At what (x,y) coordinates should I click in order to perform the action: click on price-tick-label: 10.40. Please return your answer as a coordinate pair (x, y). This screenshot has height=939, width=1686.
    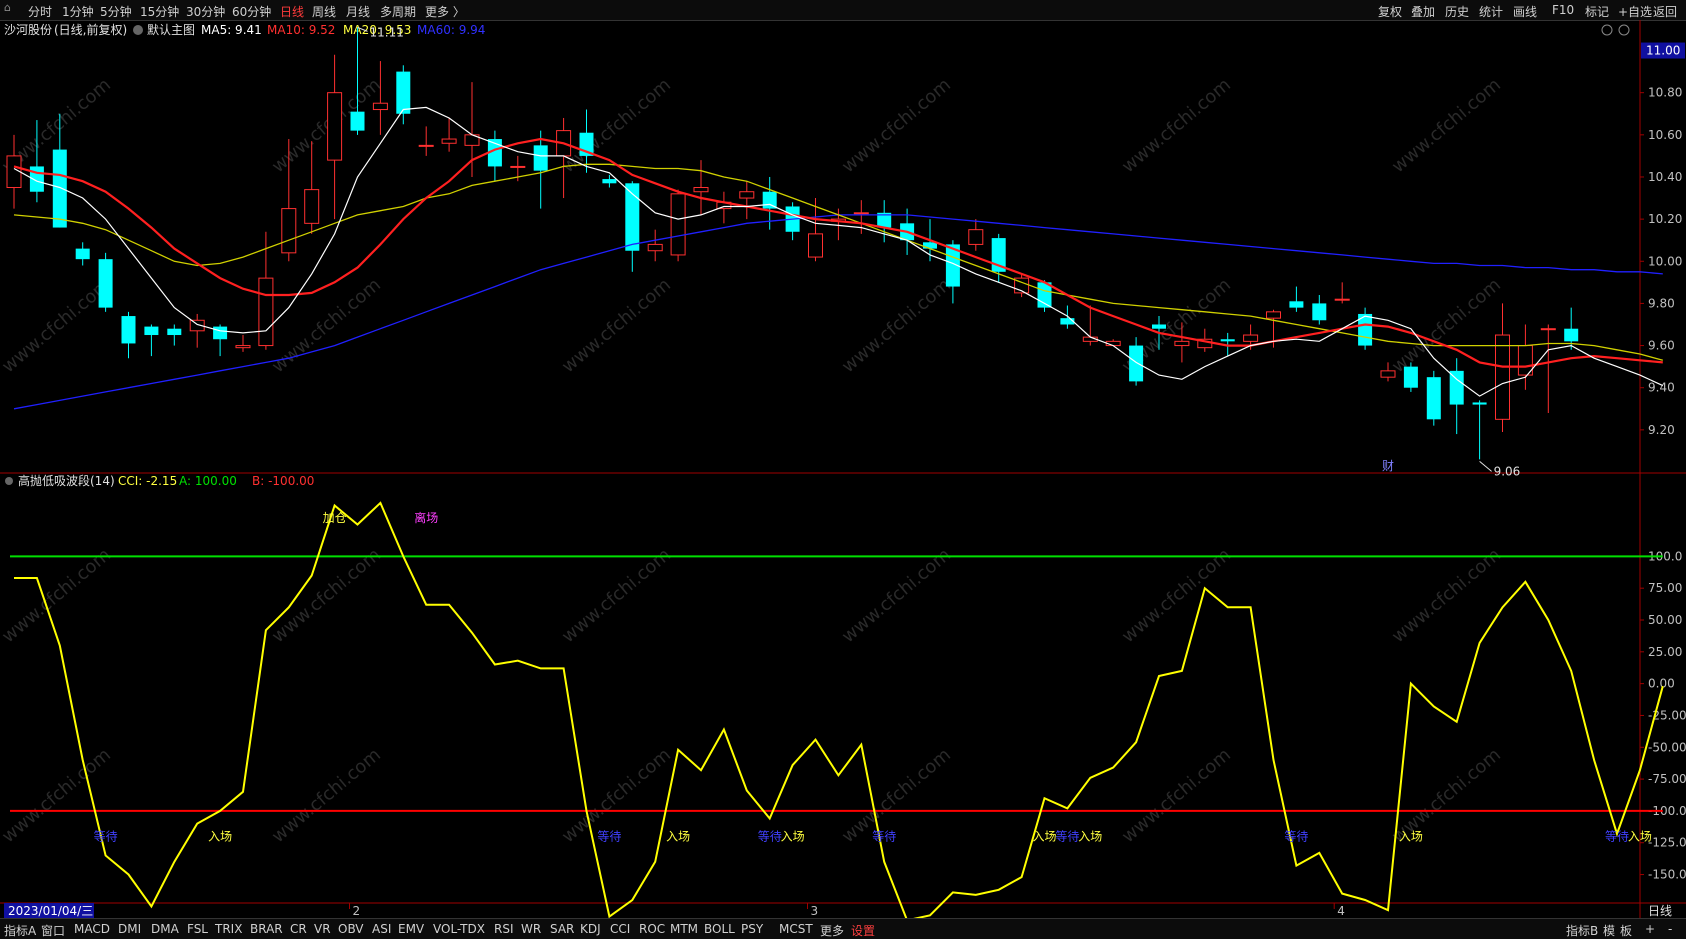
    Looking at the image, I should click on (1665, 177).